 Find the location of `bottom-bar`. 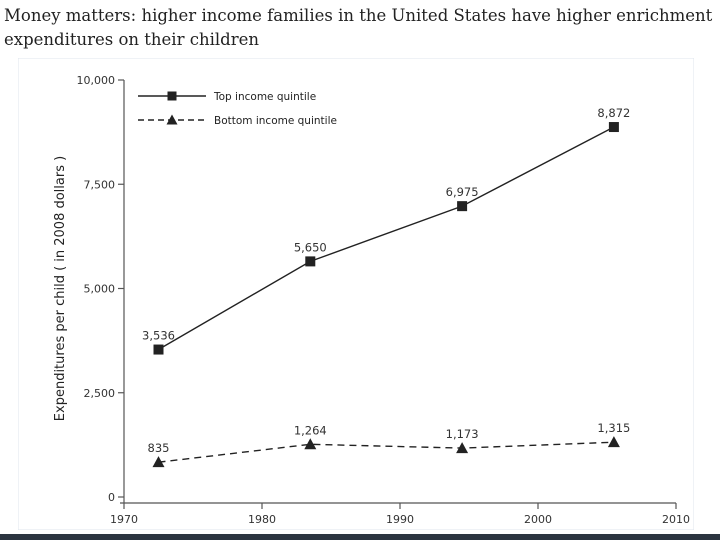

bottom-bar is located at coordinates (360, 537).